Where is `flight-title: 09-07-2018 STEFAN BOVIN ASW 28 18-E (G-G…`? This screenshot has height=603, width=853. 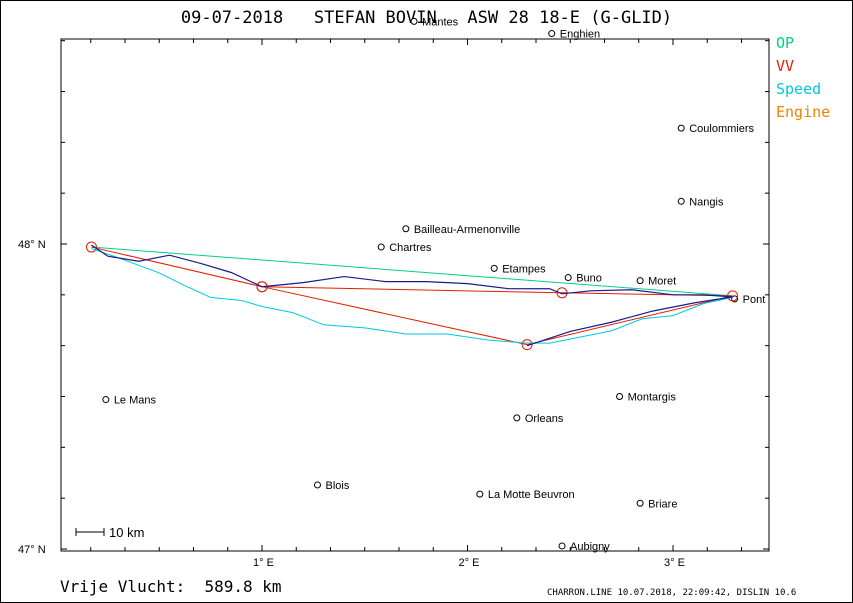 flight-title: 09-07-2018 STEFAN BOVIN ASW 28 18-E (G-G… is located at coordinates (426, 18).